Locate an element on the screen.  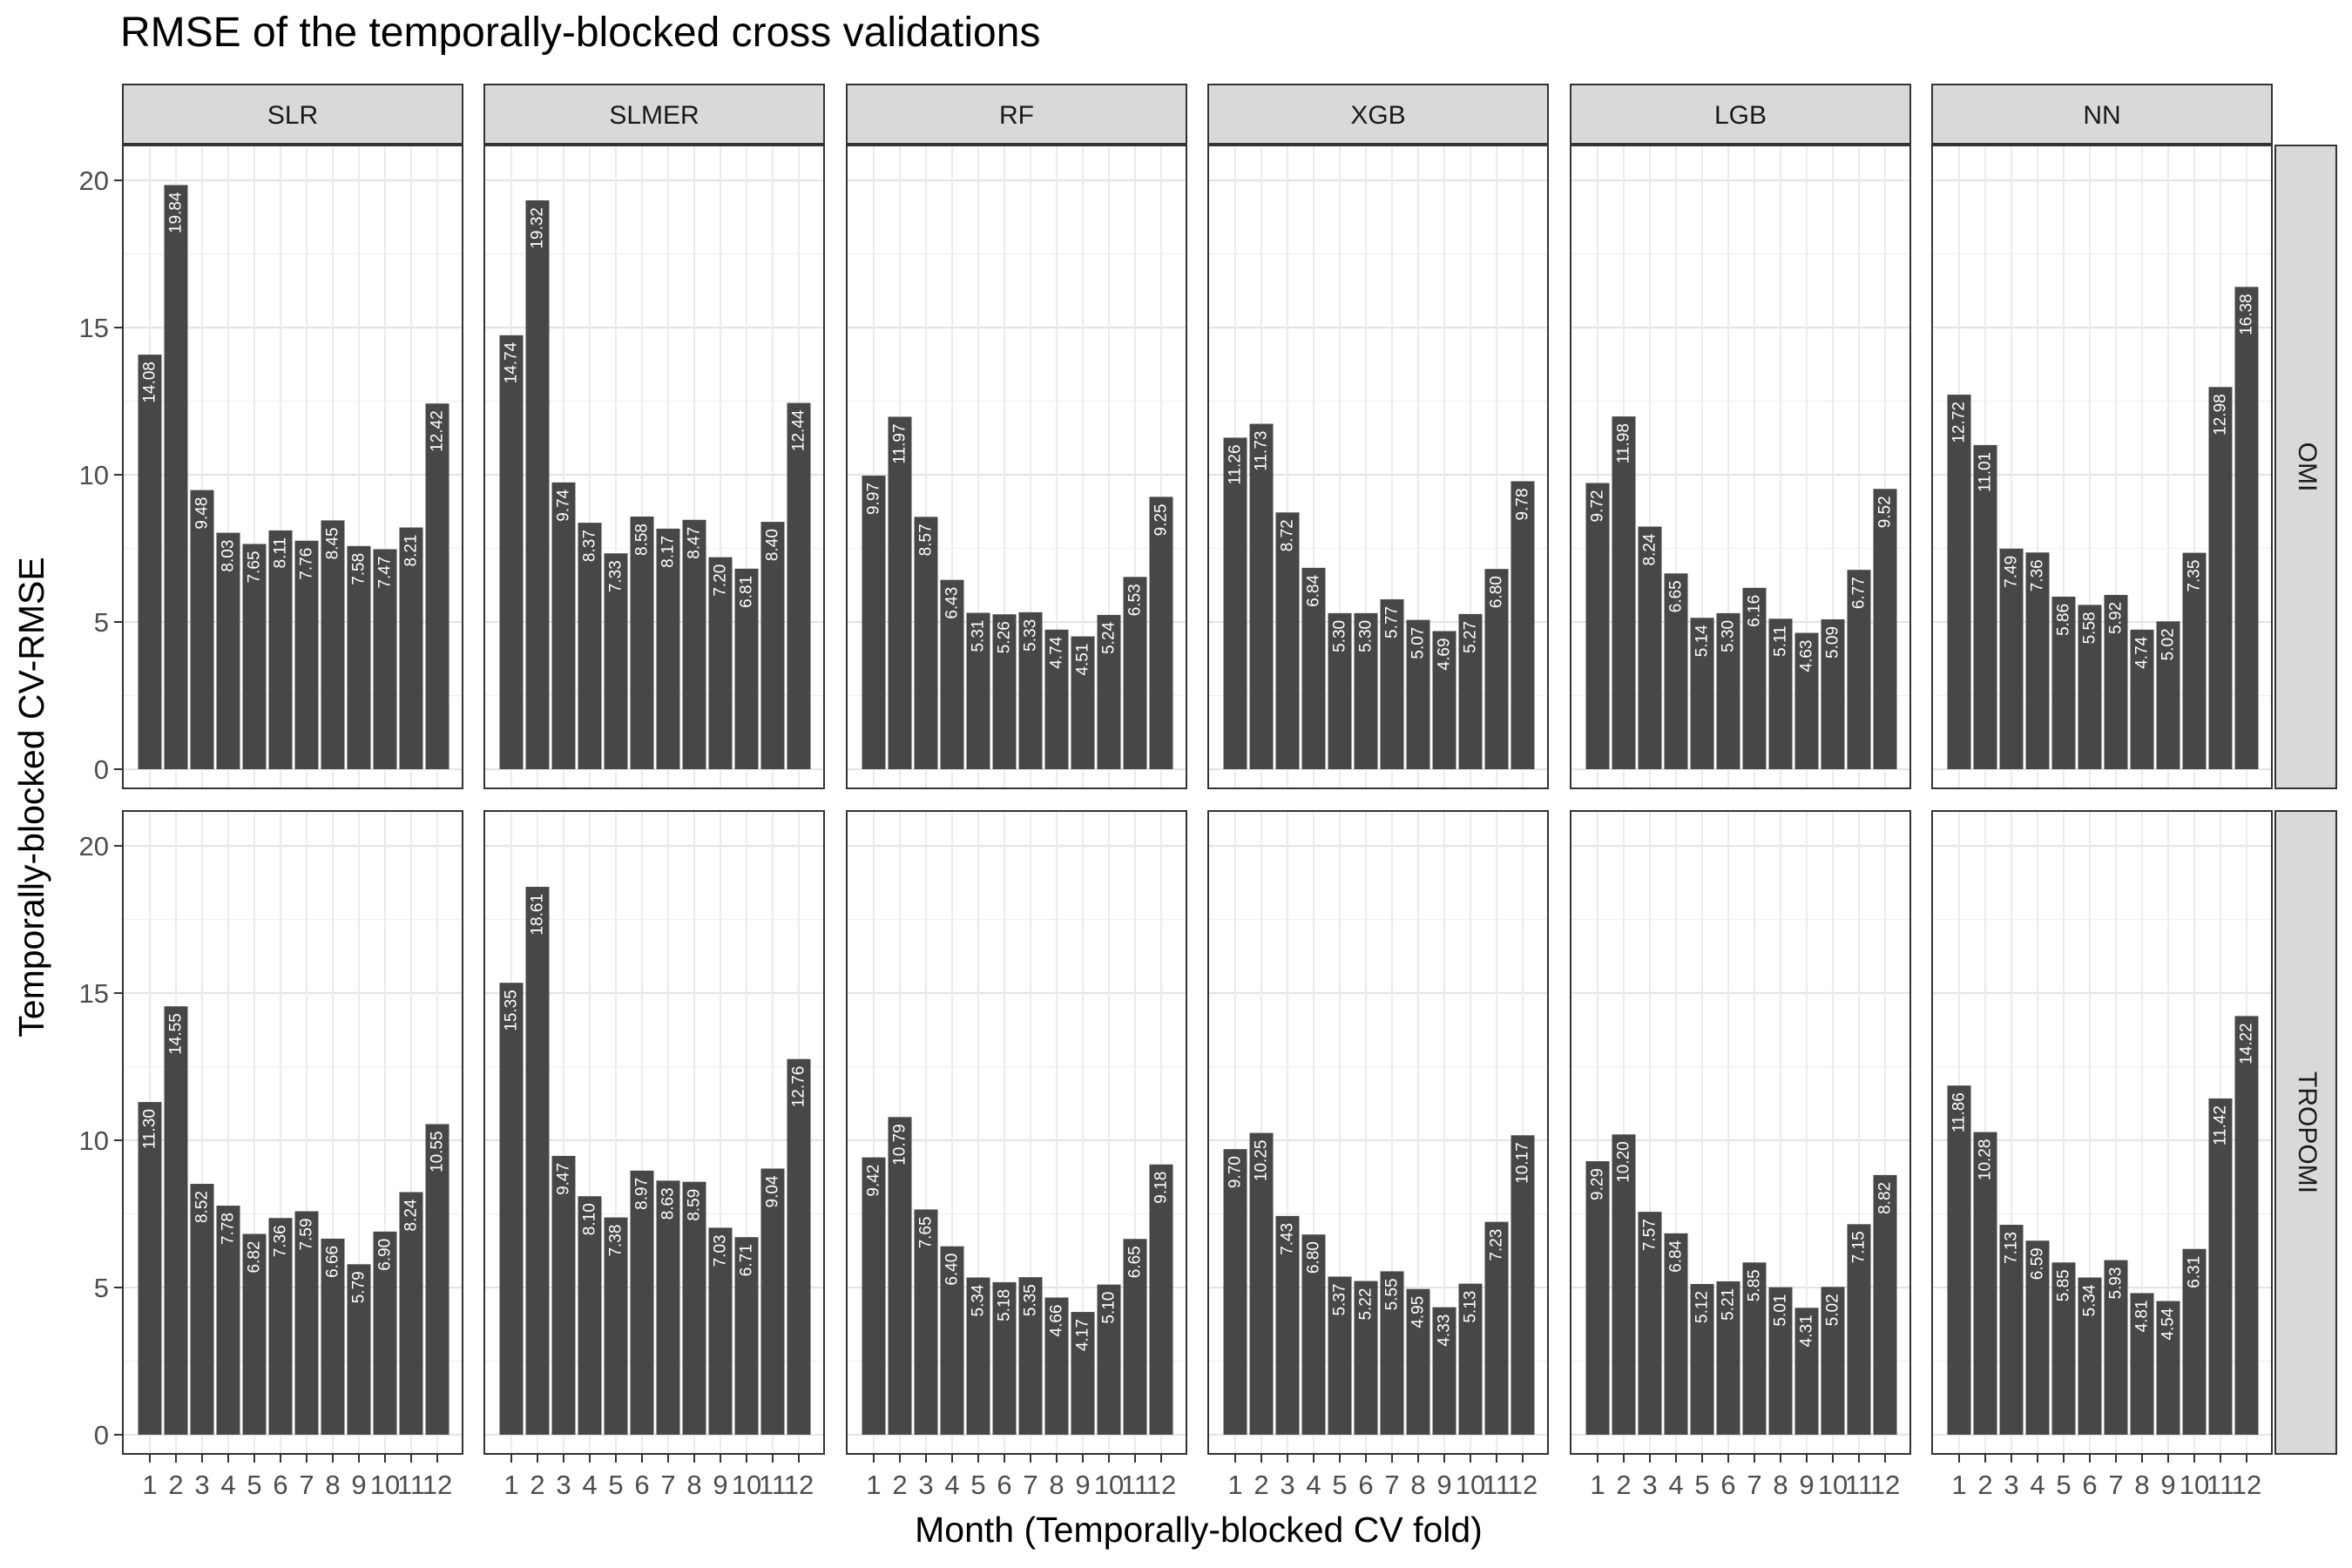
bar-label: 7.35 is located at coordinates (2195, 576).